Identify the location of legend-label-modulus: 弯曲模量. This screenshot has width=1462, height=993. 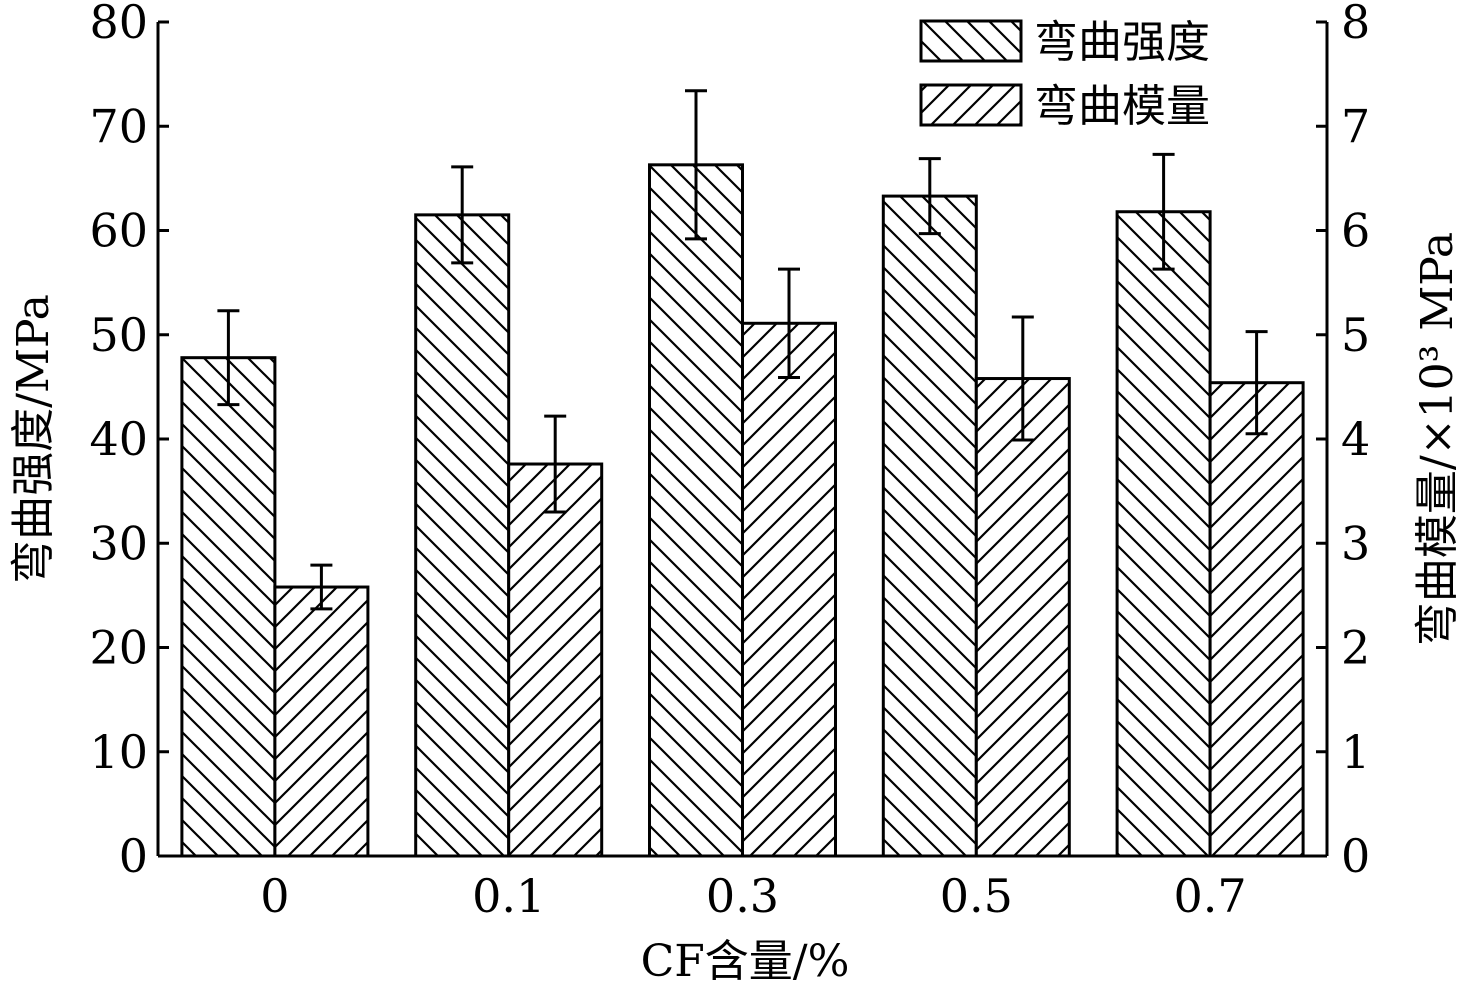
(1122, 106).